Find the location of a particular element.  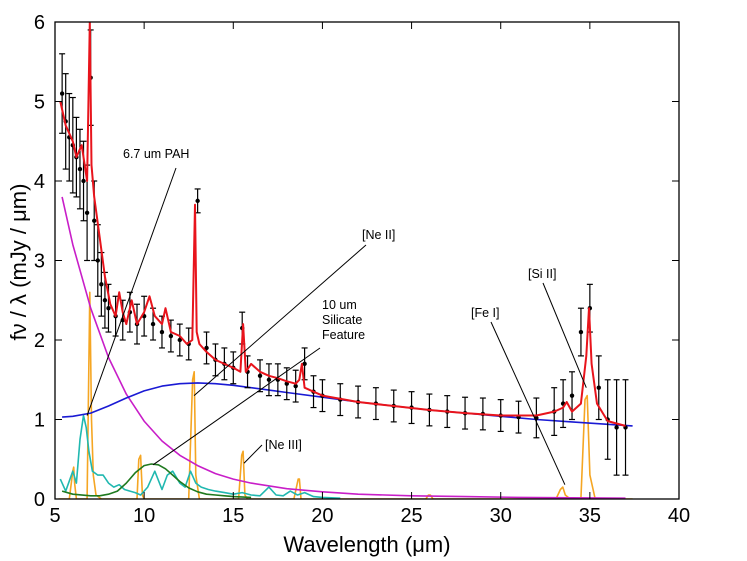

annotation-label: 6.7 um PAH is located at coordinates (156, 154).